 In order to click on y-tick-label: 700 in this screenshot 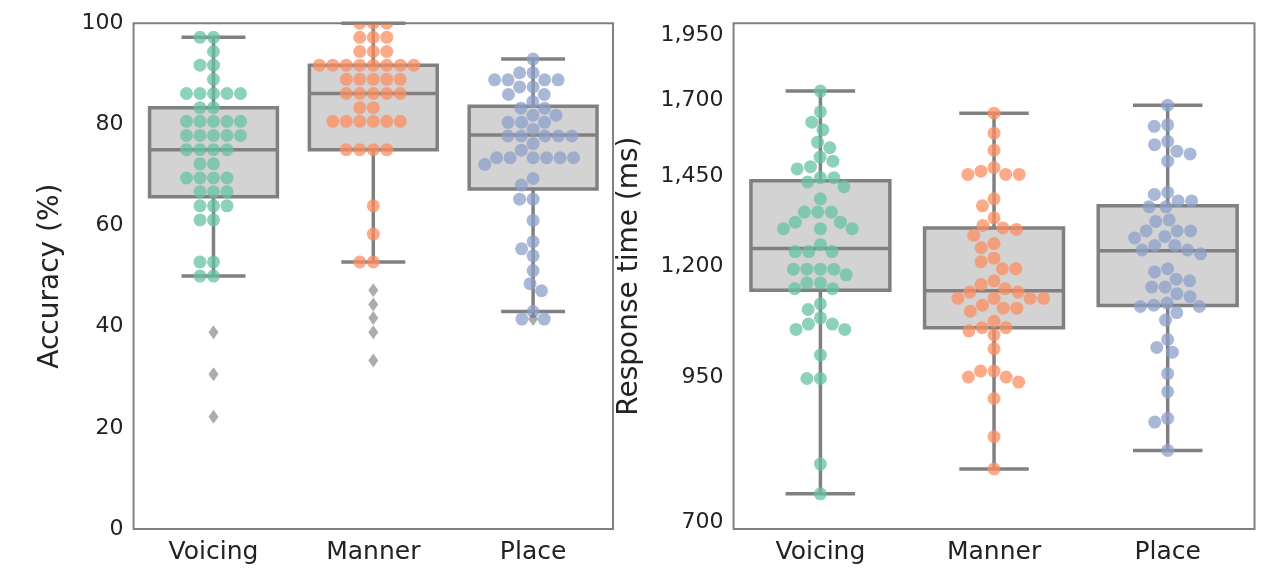, I will do `click(702, 520)`.